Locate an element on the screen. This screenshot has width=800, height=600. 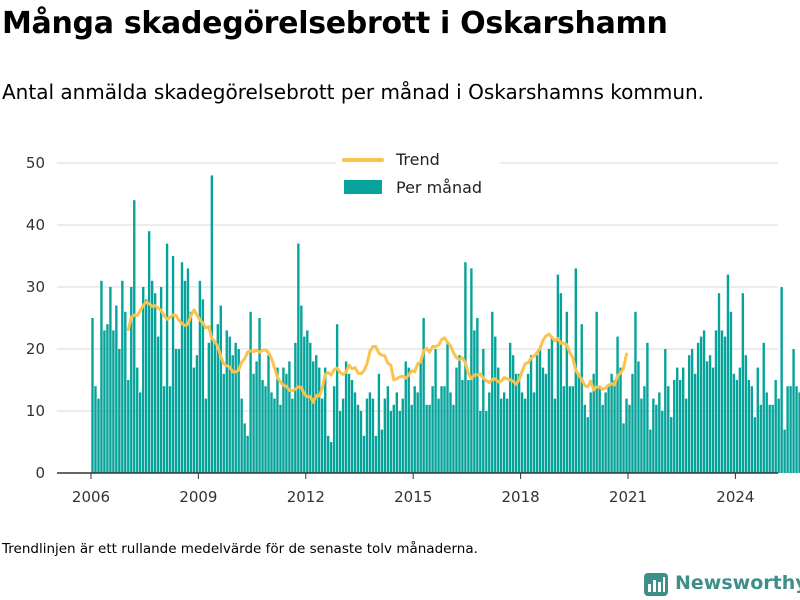
legend: Trend Per månad is located at coordinates (418, 175).